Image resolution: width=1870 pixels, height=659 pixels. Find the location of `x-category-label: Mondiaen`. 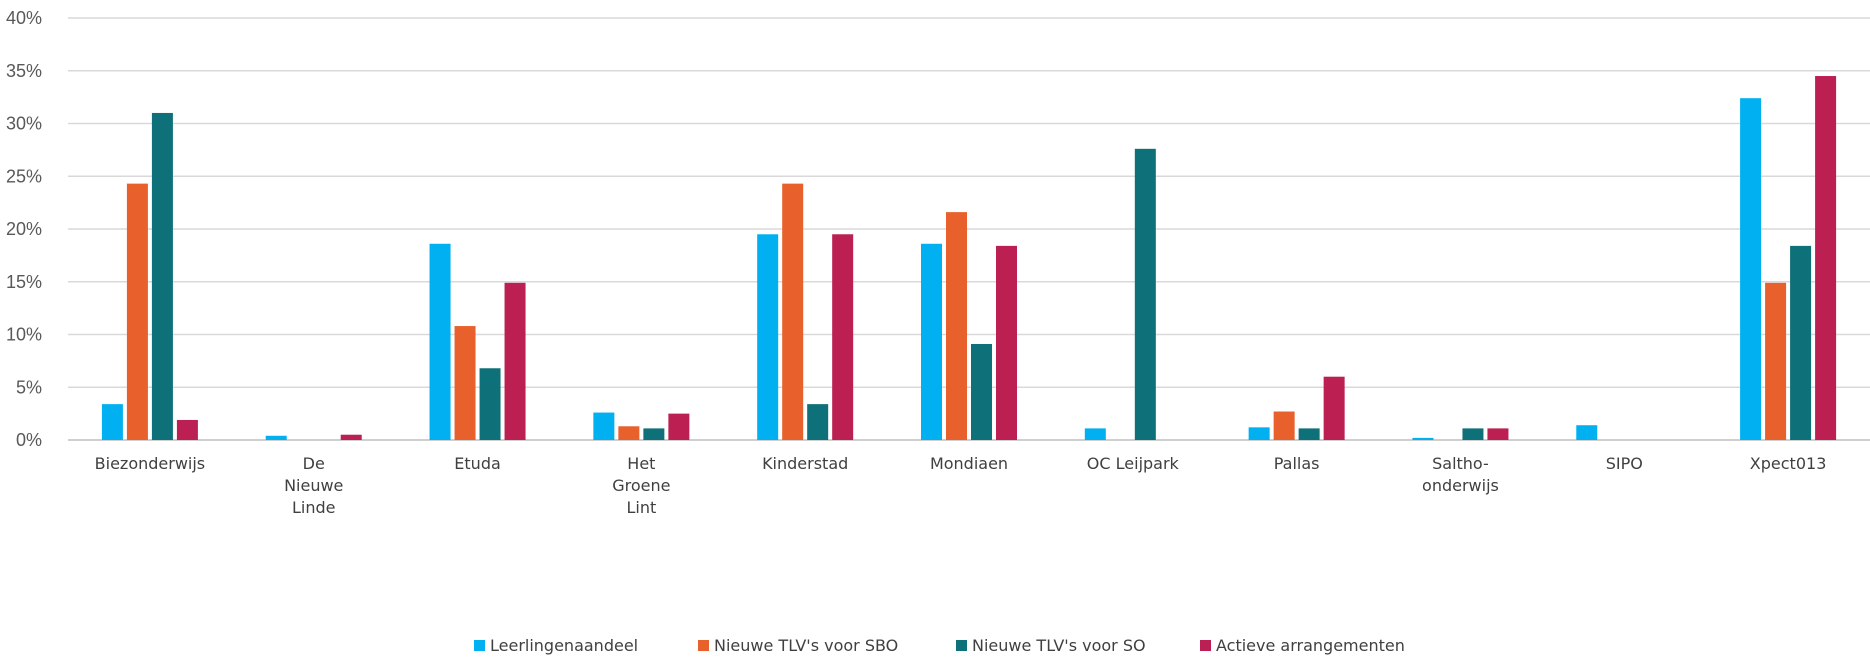

x-category-label: Mondiaen is located at coordinates (969, 463).